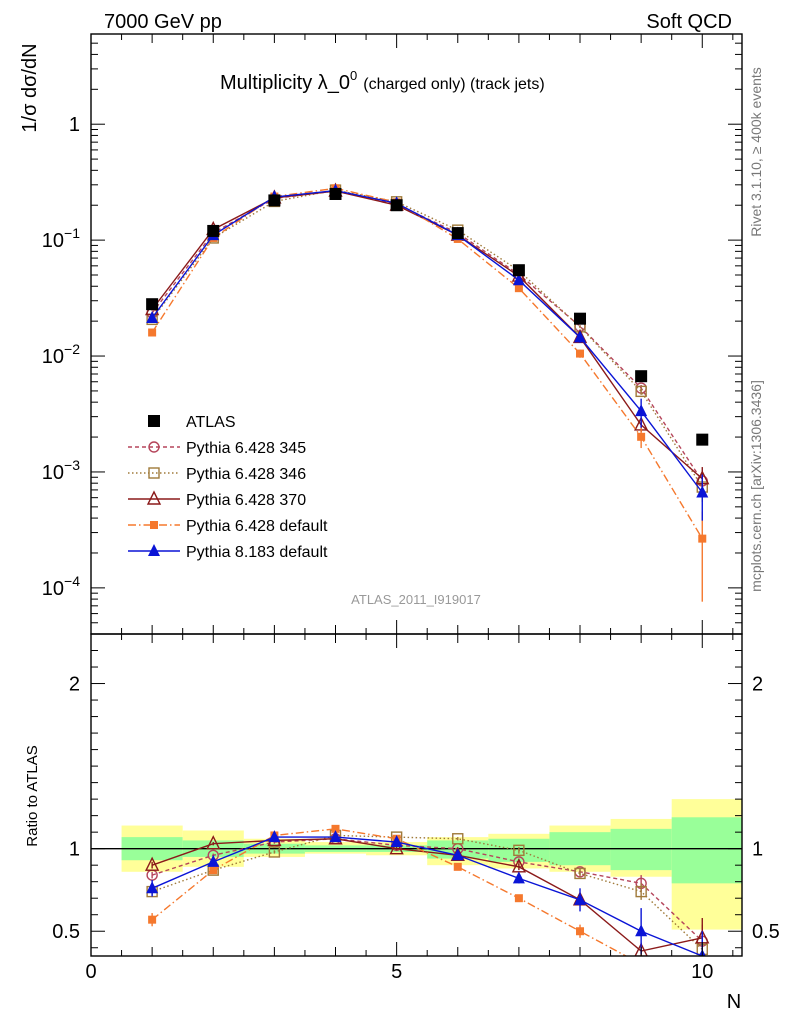  Describe the element at coordinates (756, 152) in the screenshot. I see `rivet-label: Rivet 3.1.10, ≥ 400k events` at that location.